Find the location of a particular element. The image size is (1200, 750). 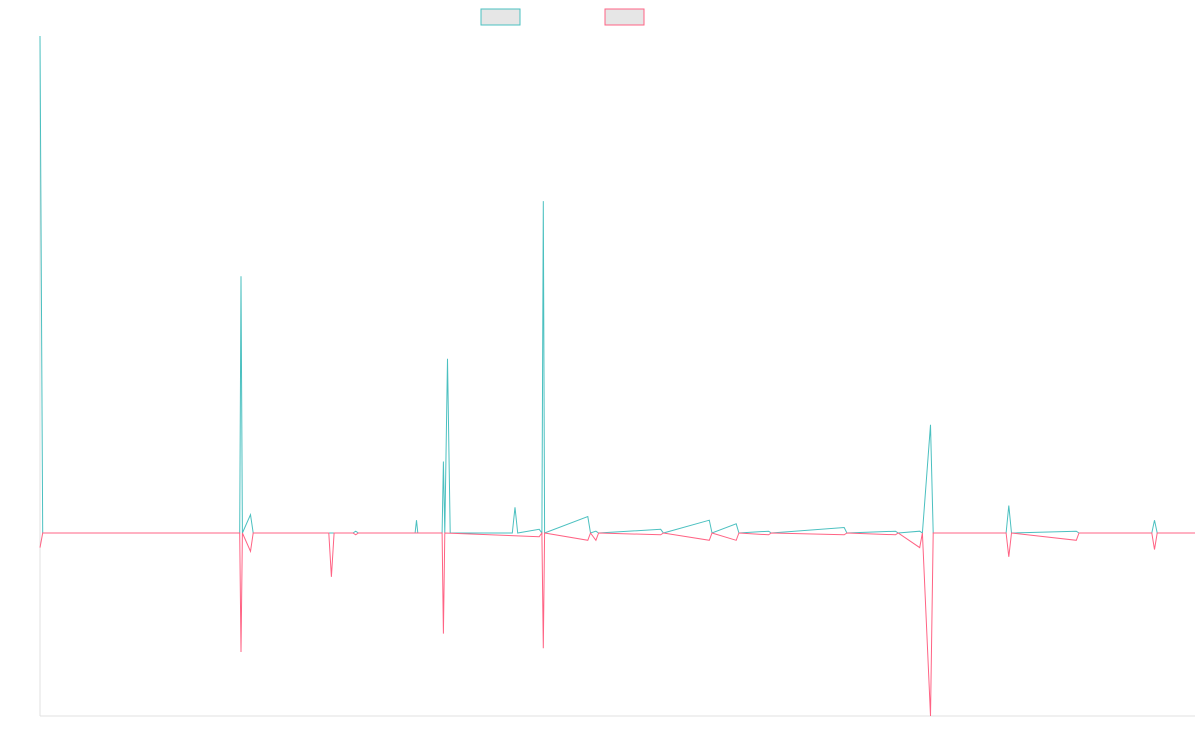

chart-legend is located at coordinates (562, 17).